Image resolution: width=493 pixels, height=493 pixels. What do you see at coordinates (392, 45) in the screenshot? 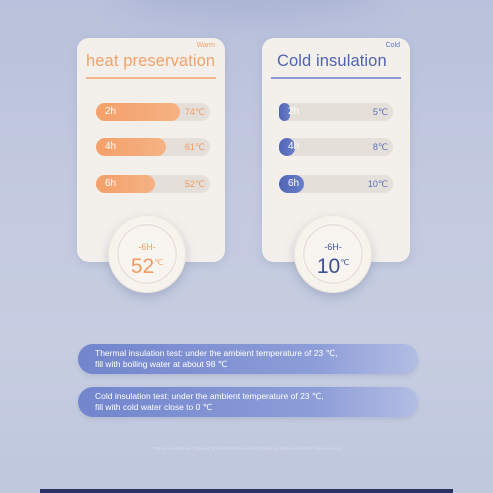
I see `cold-tag: Cold` at bounding box center [392, 45].